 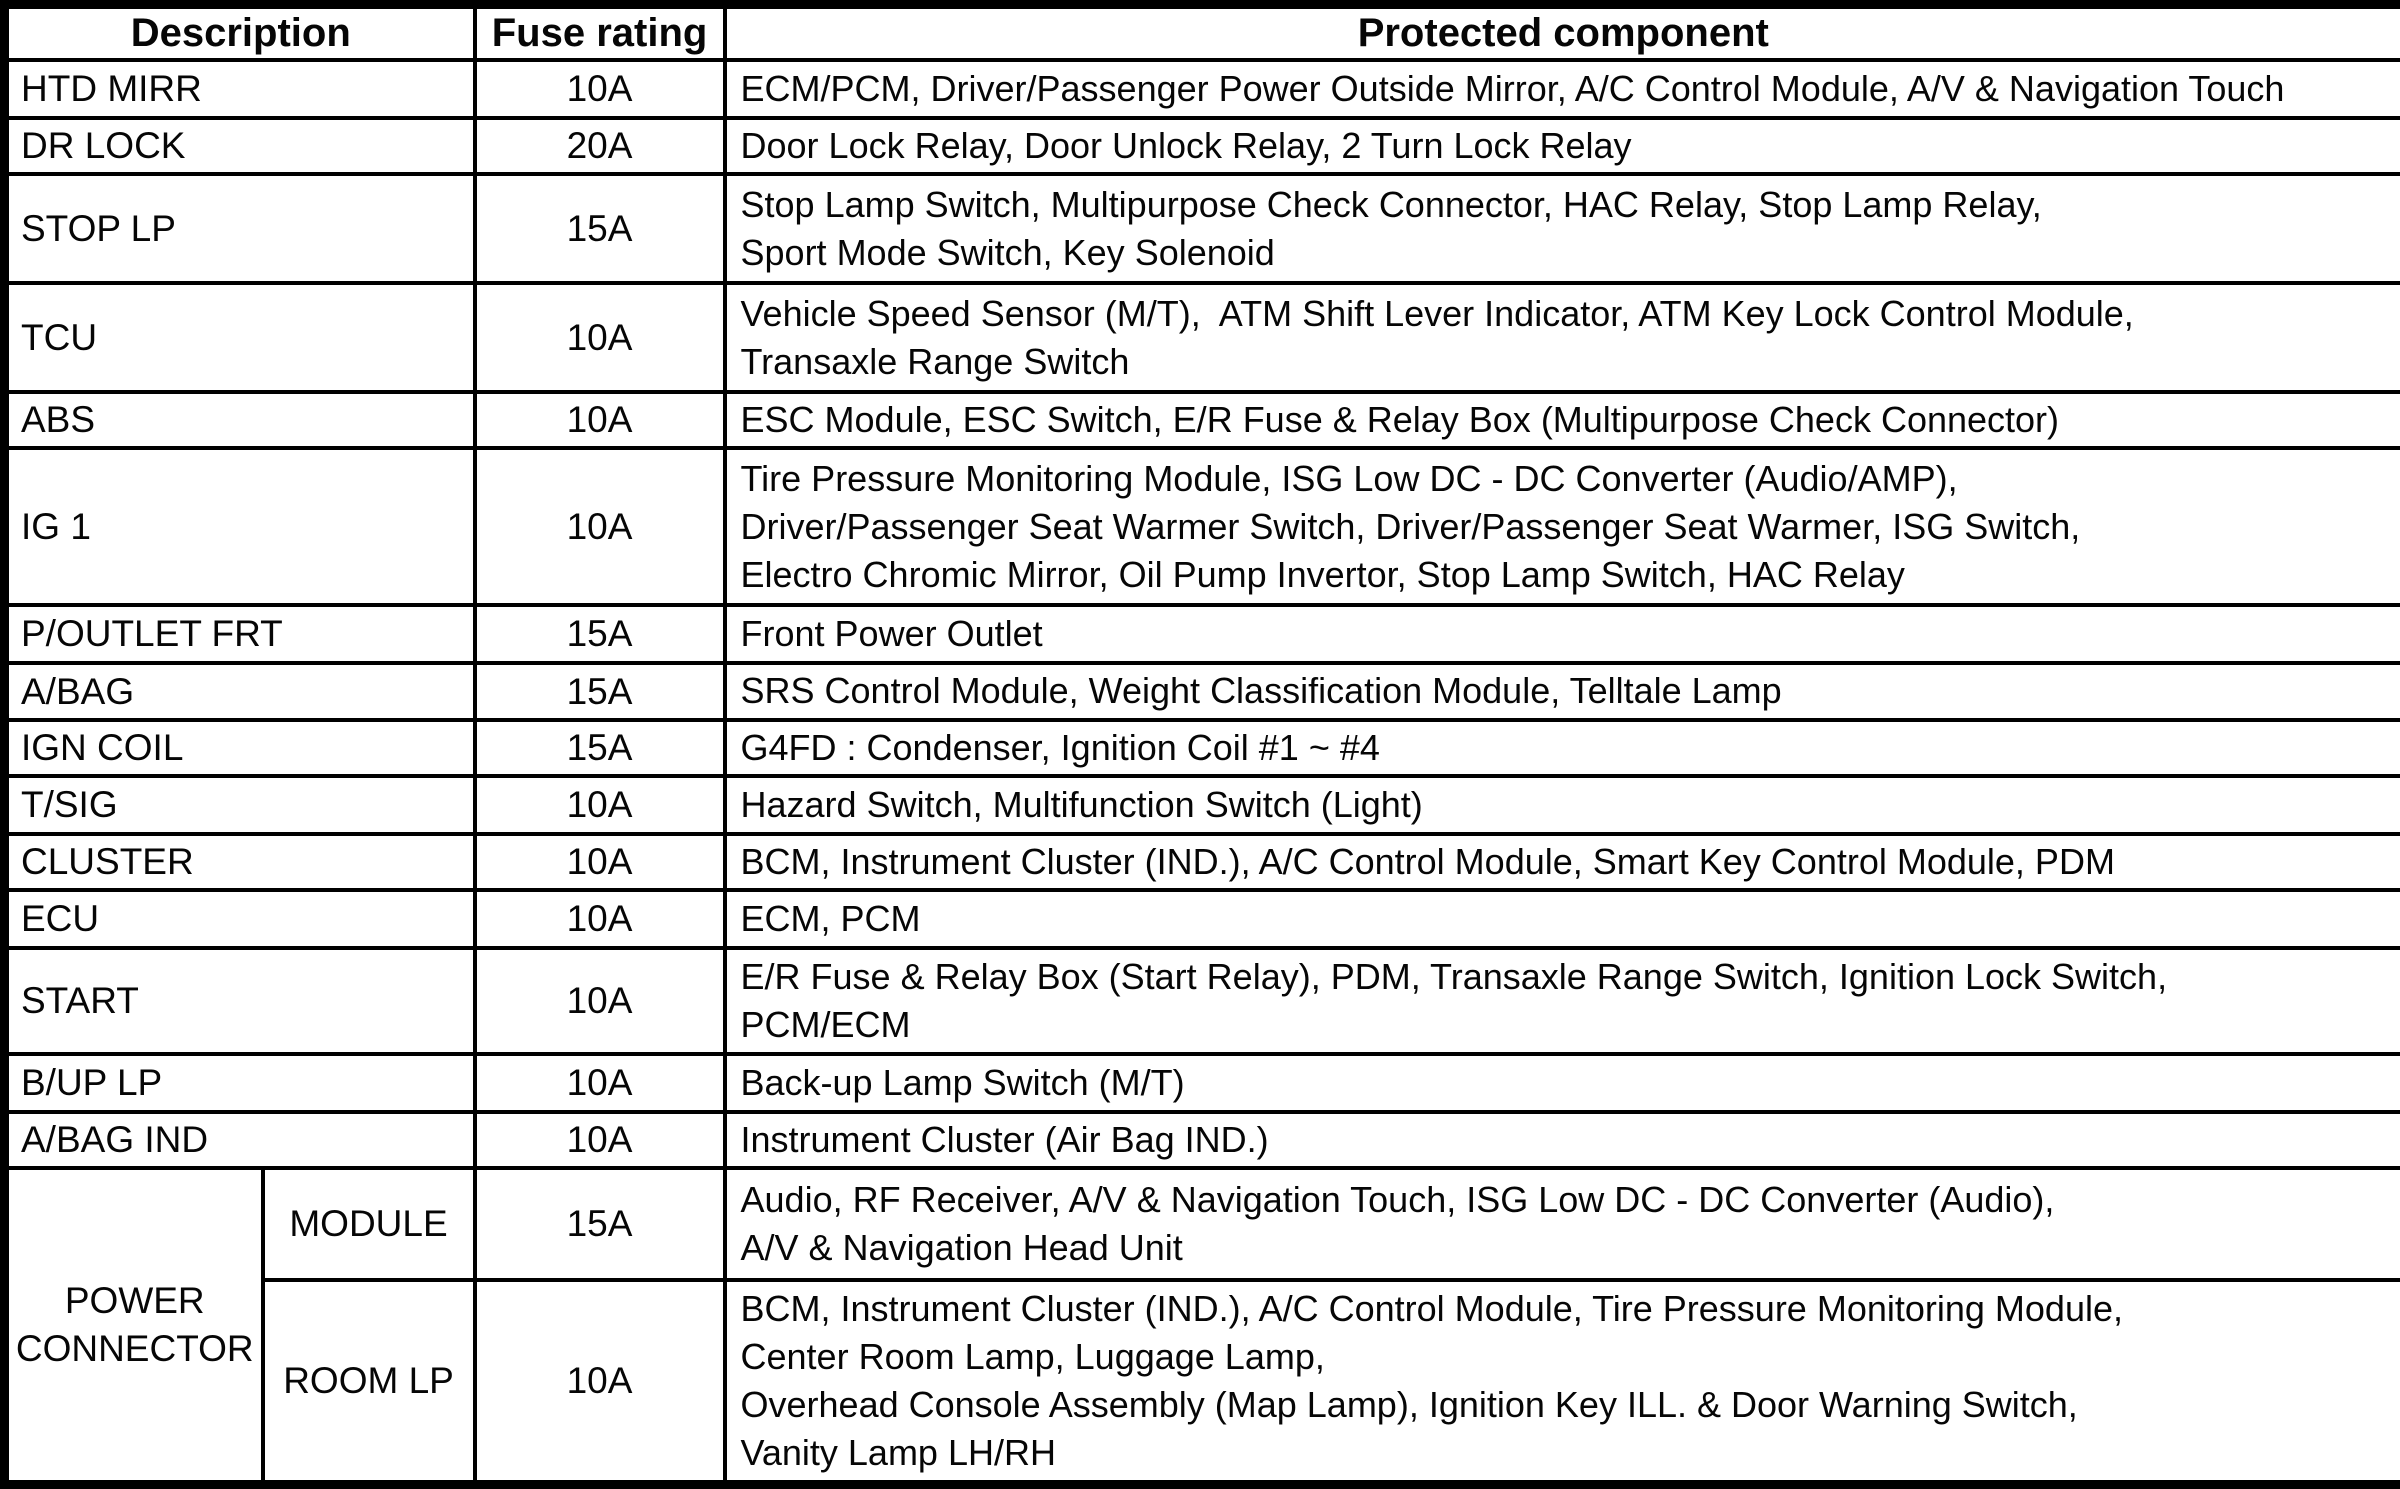 What do you see at coordinates (1562, 1140) in the screenshot?
I see `component-cell: Instrument Cluster (Air Bag IND.)` at bounding box center [1562, 1140].